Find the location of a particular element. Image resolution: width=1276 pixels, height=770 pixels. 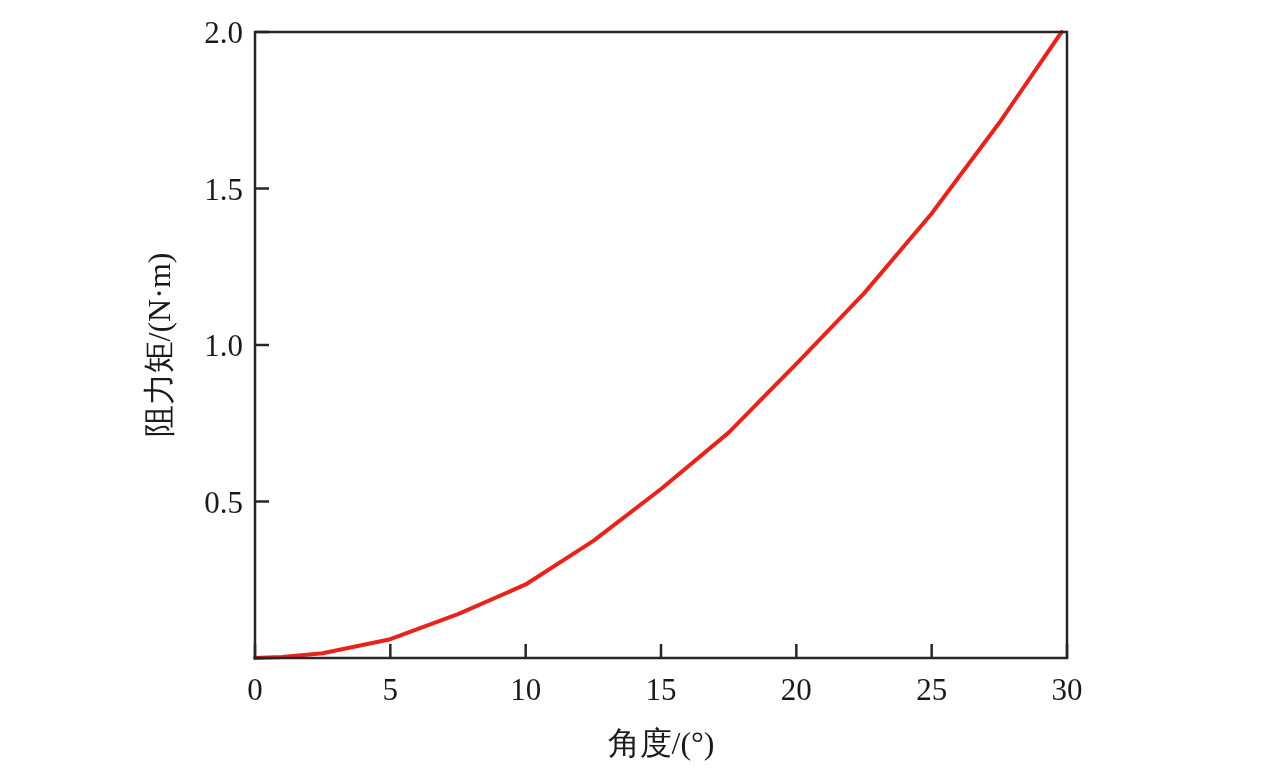

y-tick-label: 1.0 is located at coordinates (223, 345).